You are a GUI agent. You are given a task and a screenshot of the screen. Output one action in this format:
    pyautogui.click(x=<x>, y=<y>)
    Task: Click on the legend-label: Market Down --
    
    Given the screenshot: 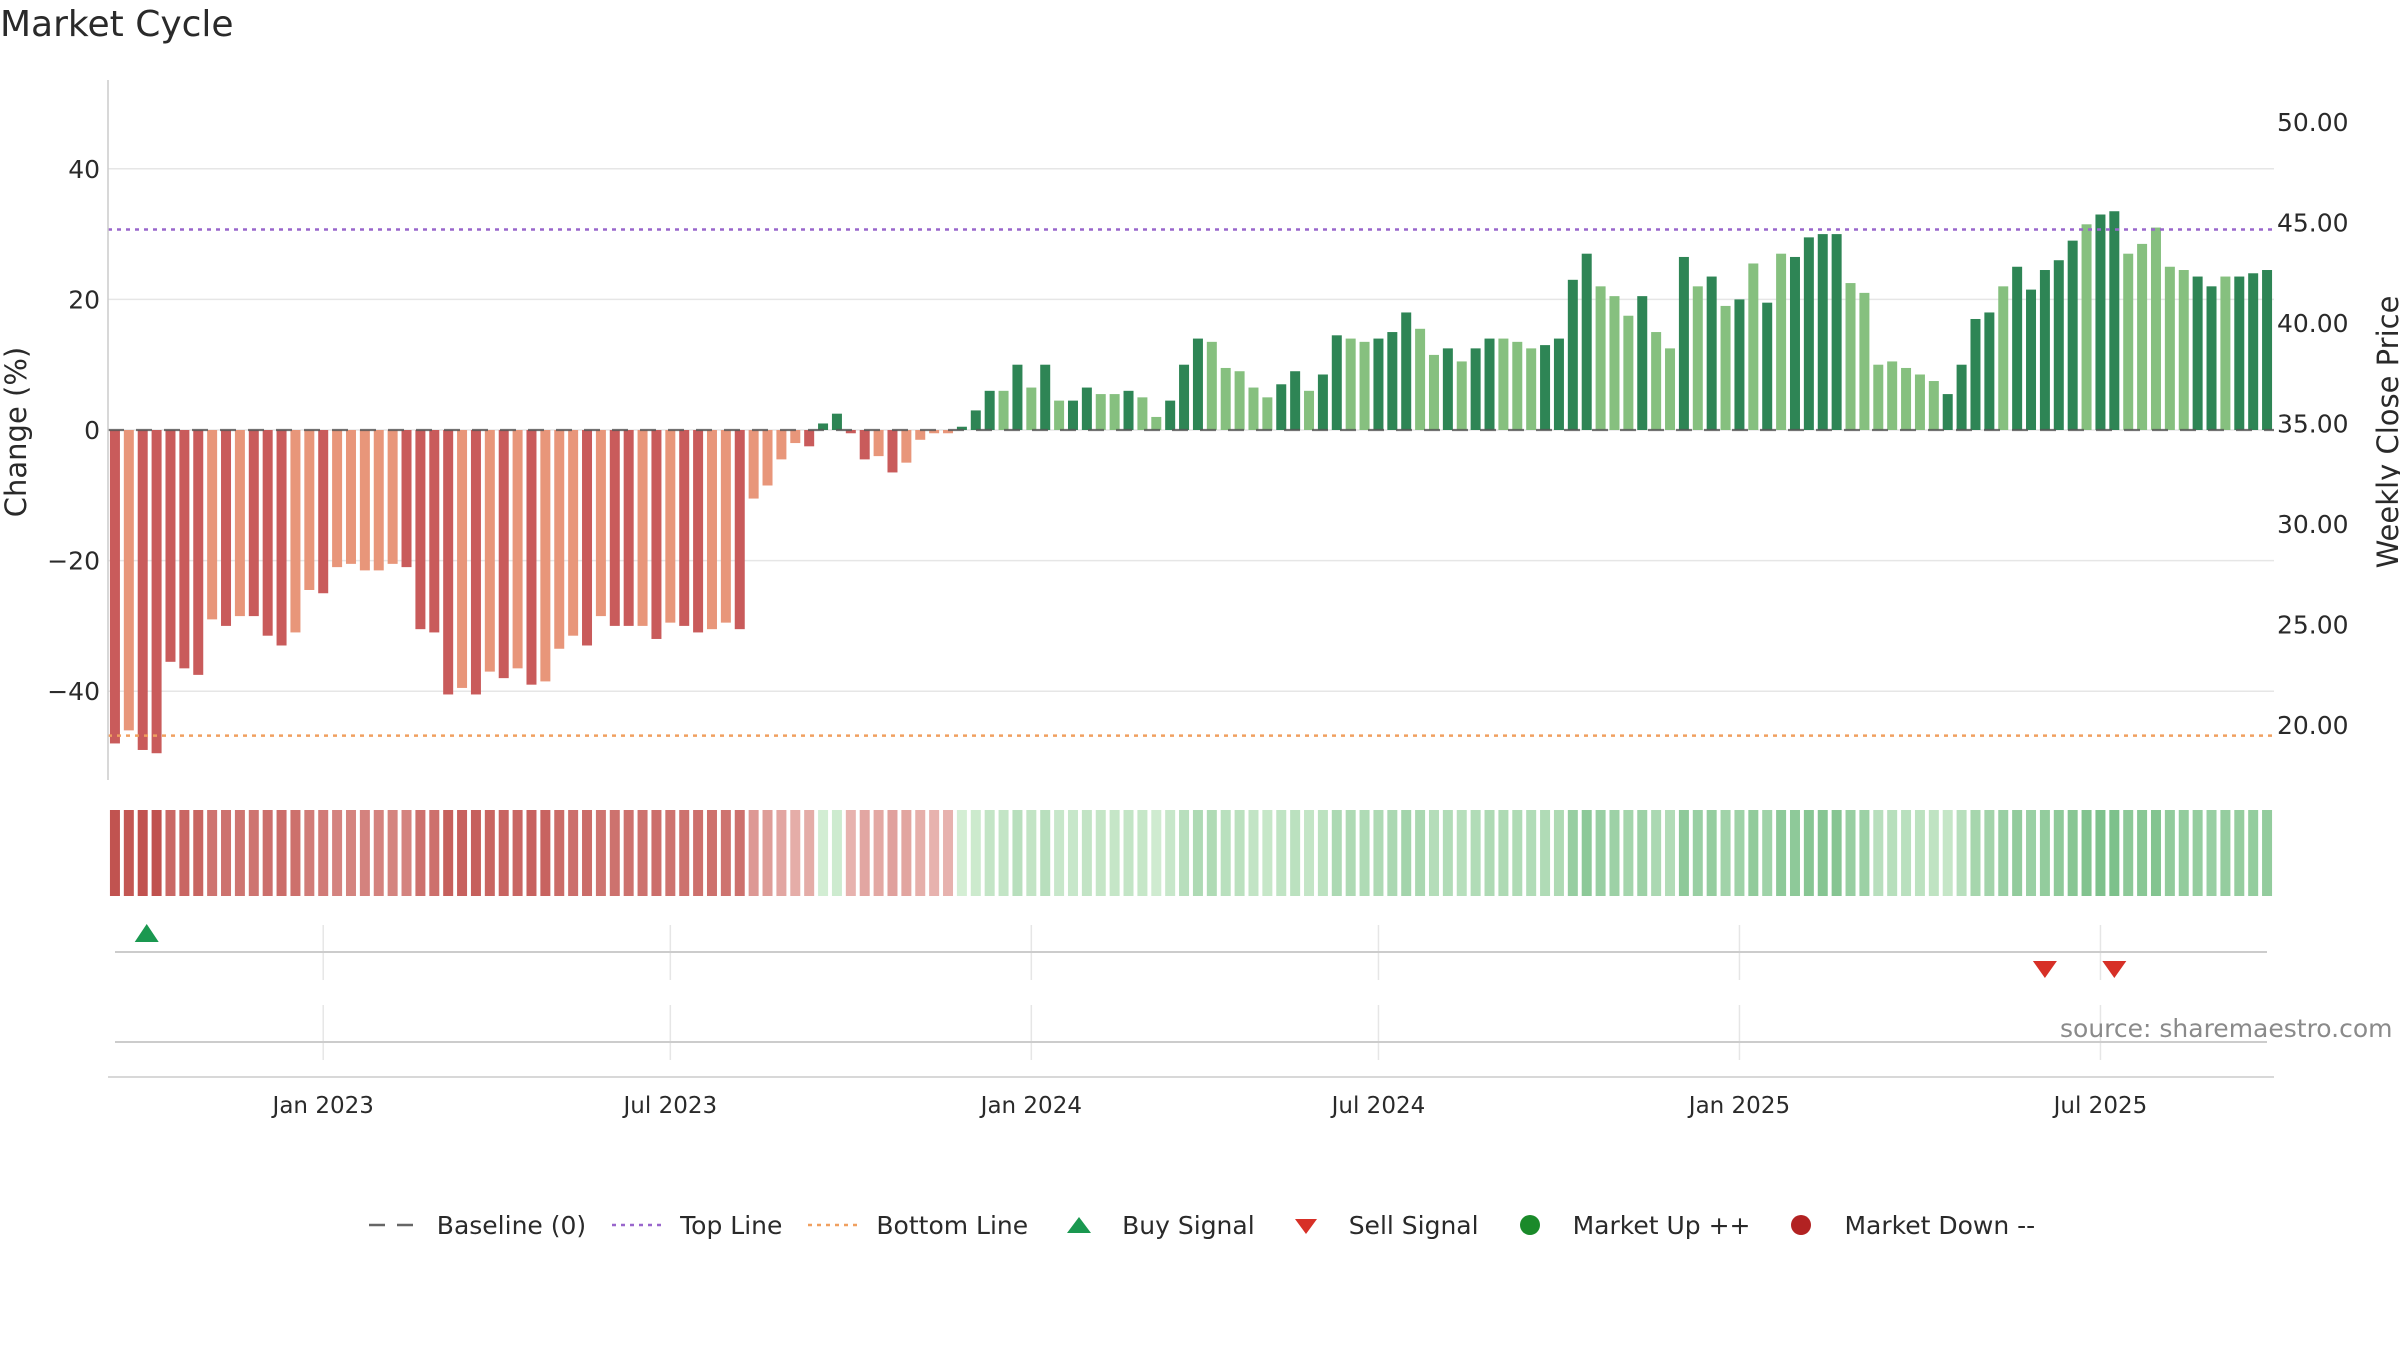 What is the action you would take?
    pyautogui.click(x=1940, y=1225)
    